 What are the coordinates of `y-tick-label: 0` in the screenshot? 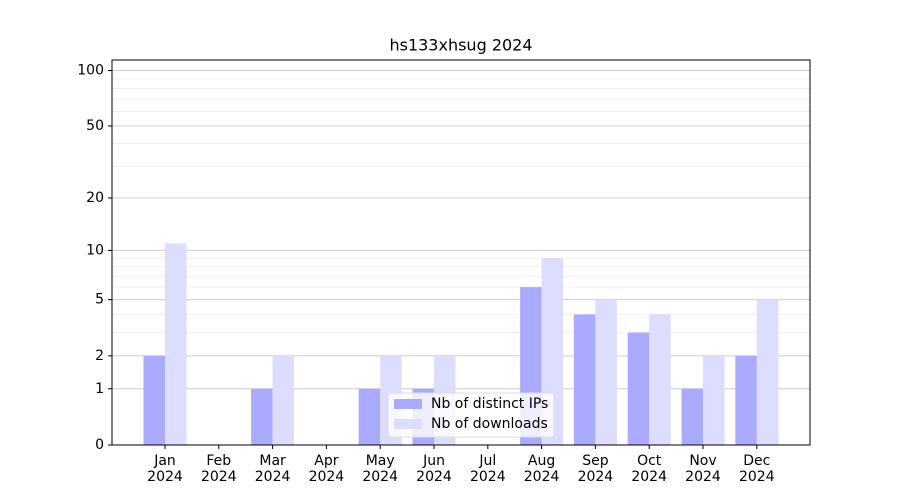 It's located at (99, 445).